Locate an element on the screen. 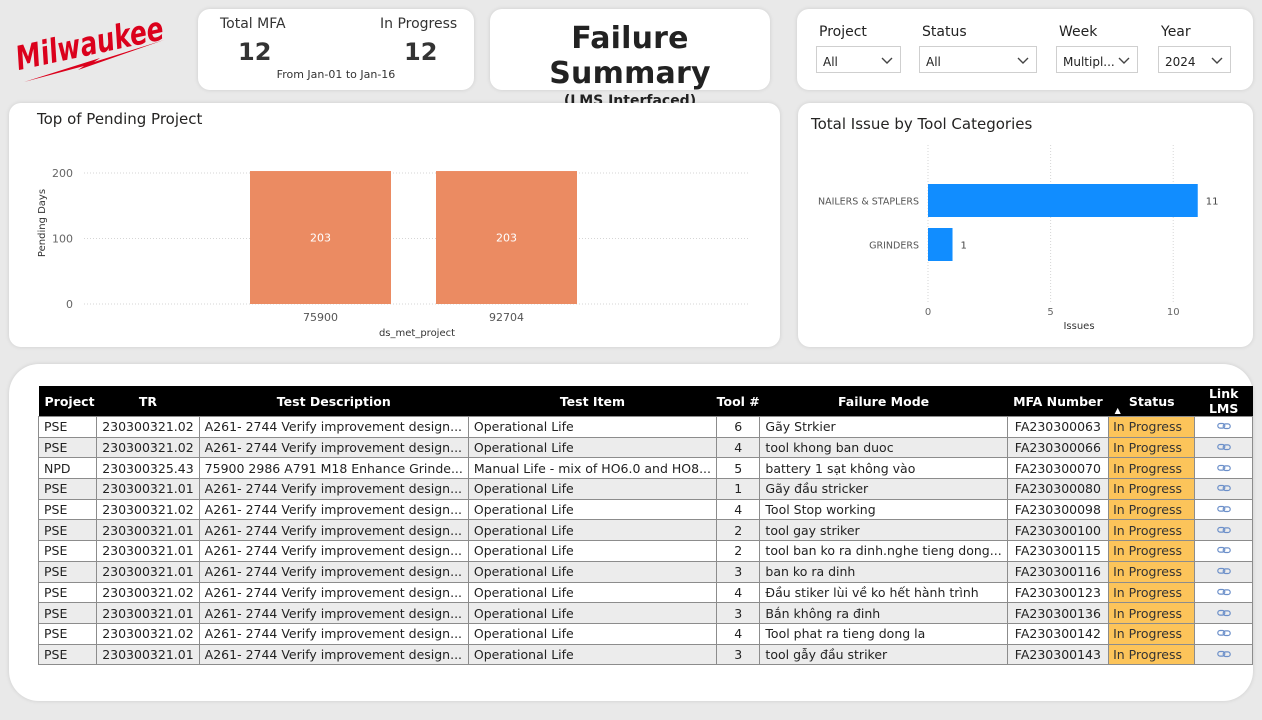 This screenshot has width=1262, height=720. cell-tool-number: 5 is located at coordinates (738, 468).